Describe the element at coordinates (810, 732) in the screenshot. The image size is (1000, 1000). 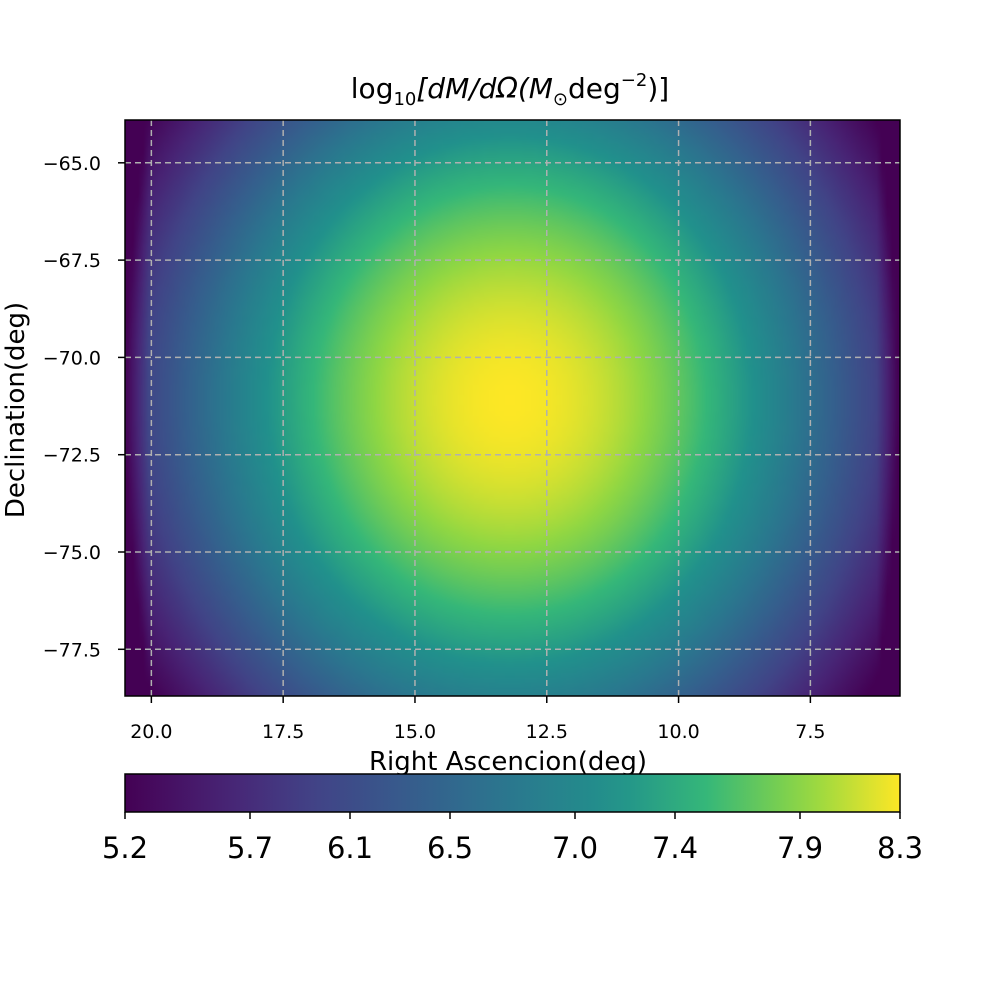
I see `x-tick-label: 7.5` at that location.